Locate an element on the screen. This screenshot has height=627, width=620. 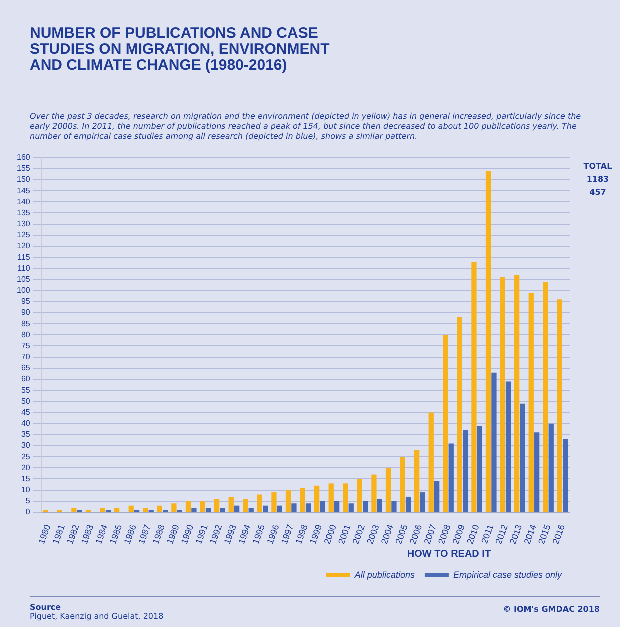
y-tick-label: 5 is located at coordinates (28, 501).